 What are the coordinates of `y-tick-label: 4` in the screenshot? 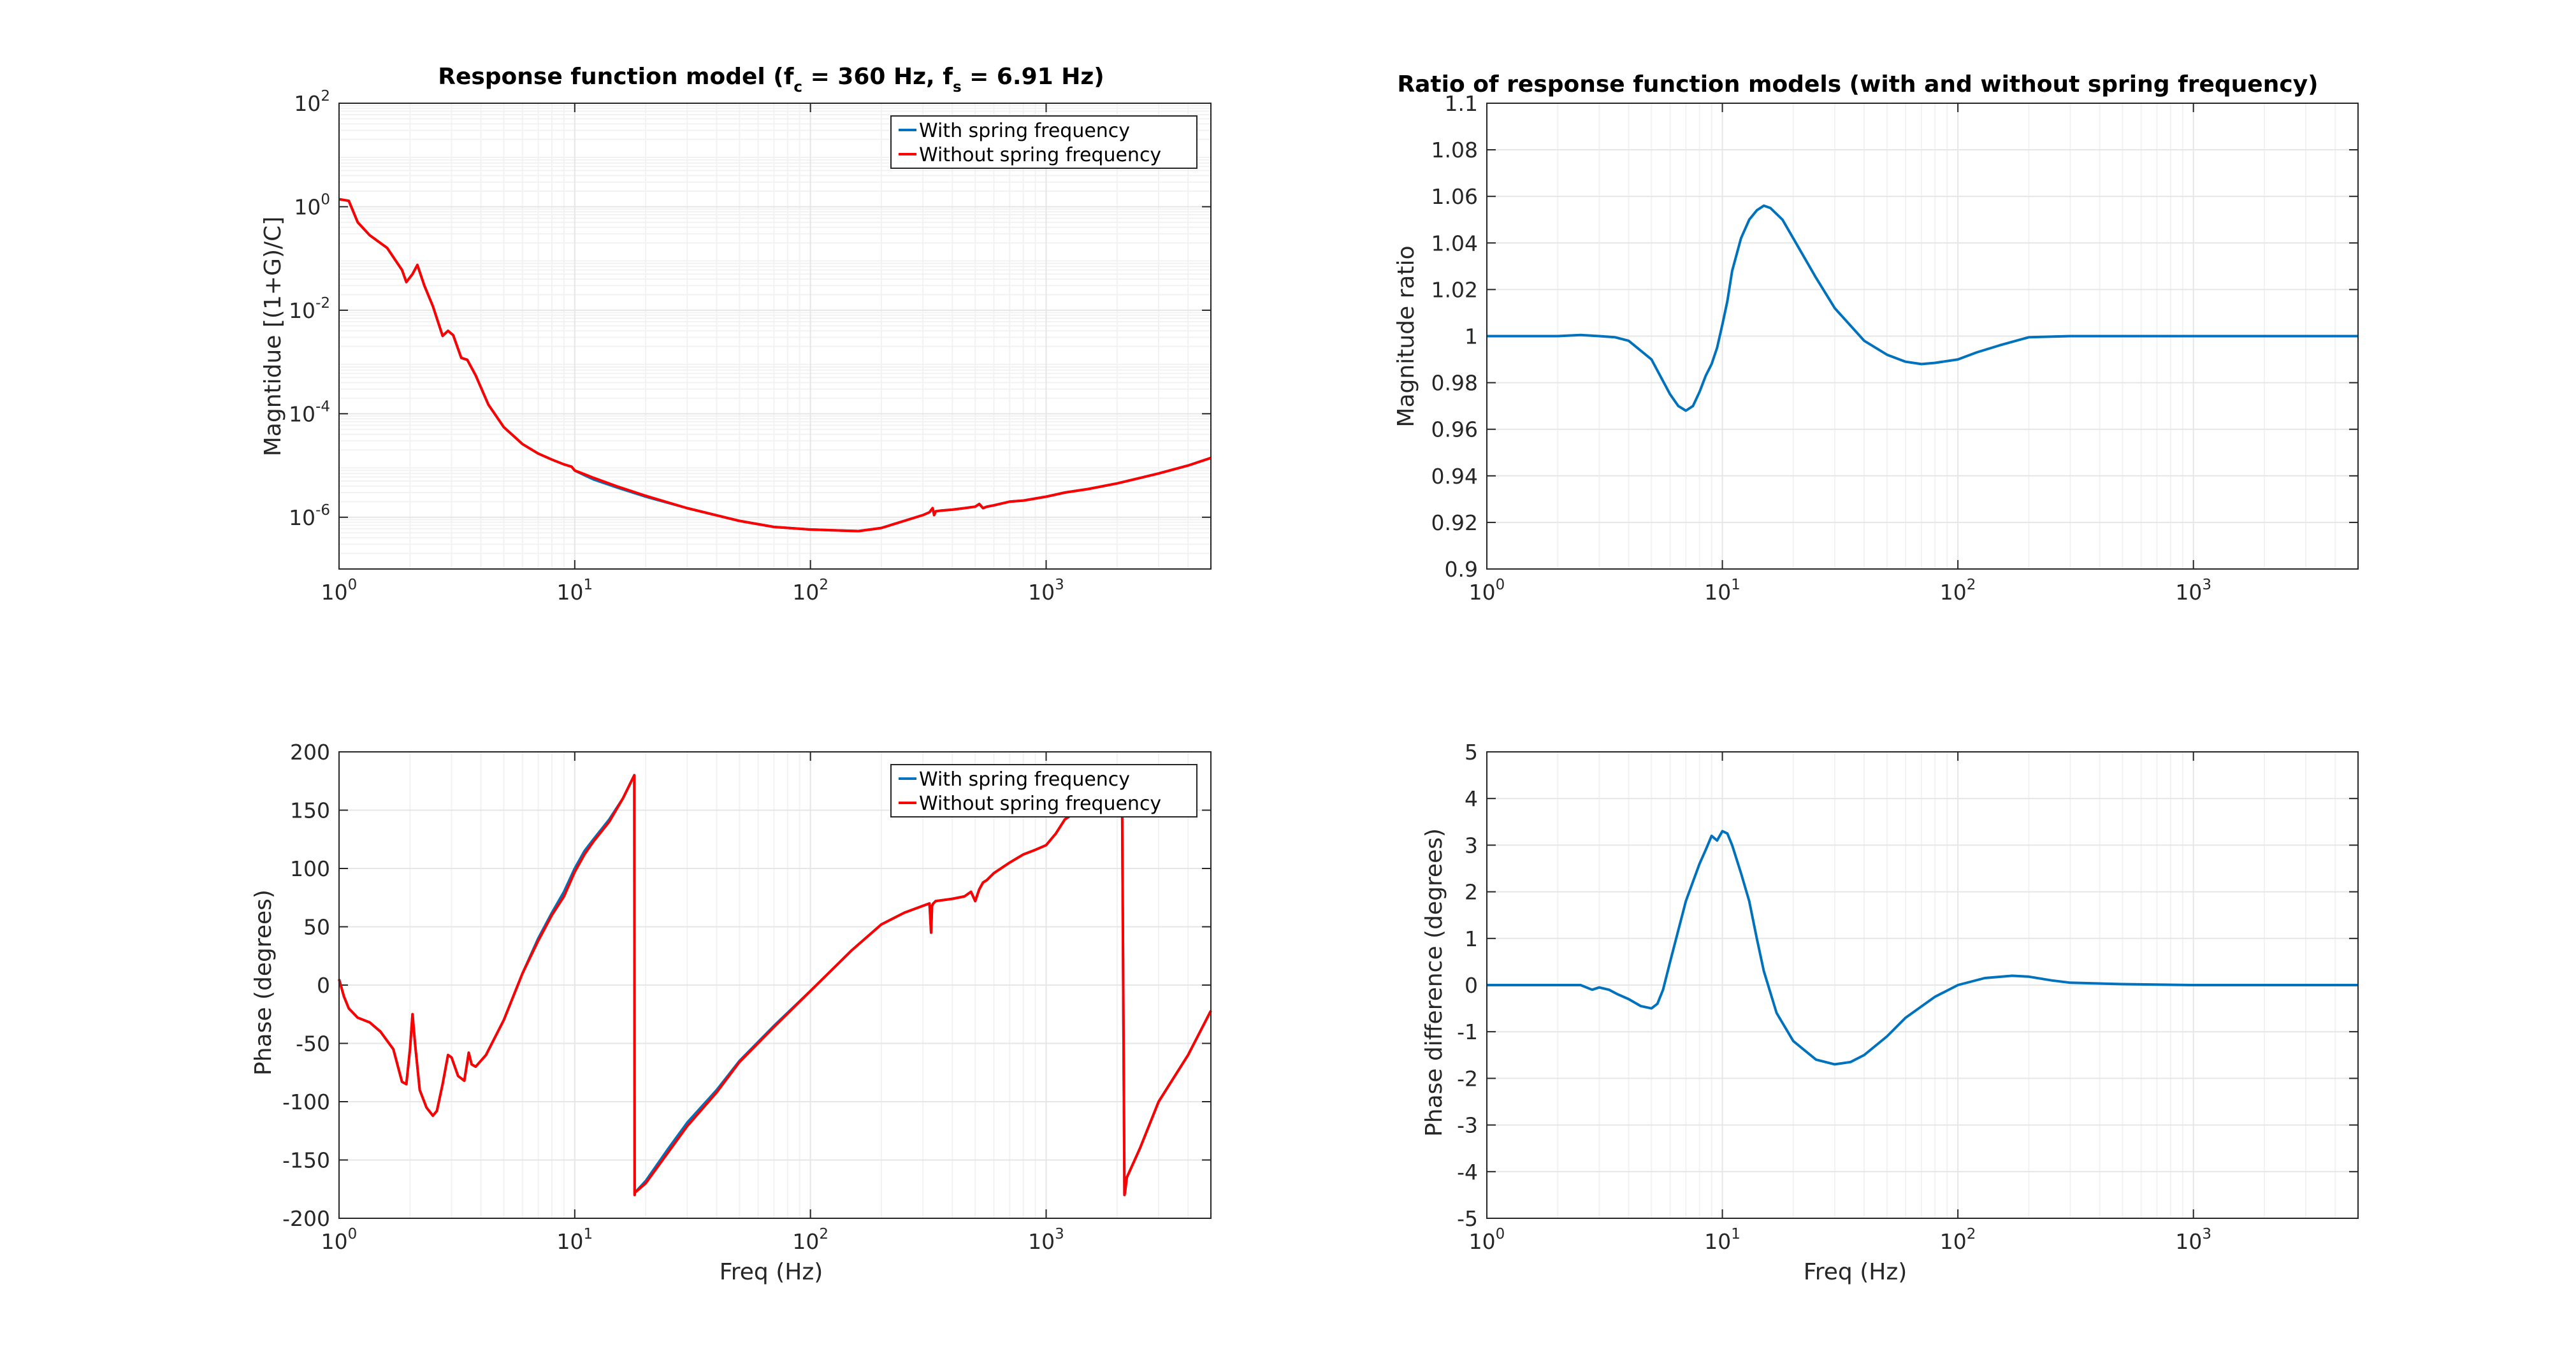 It's located at (1471, 799).